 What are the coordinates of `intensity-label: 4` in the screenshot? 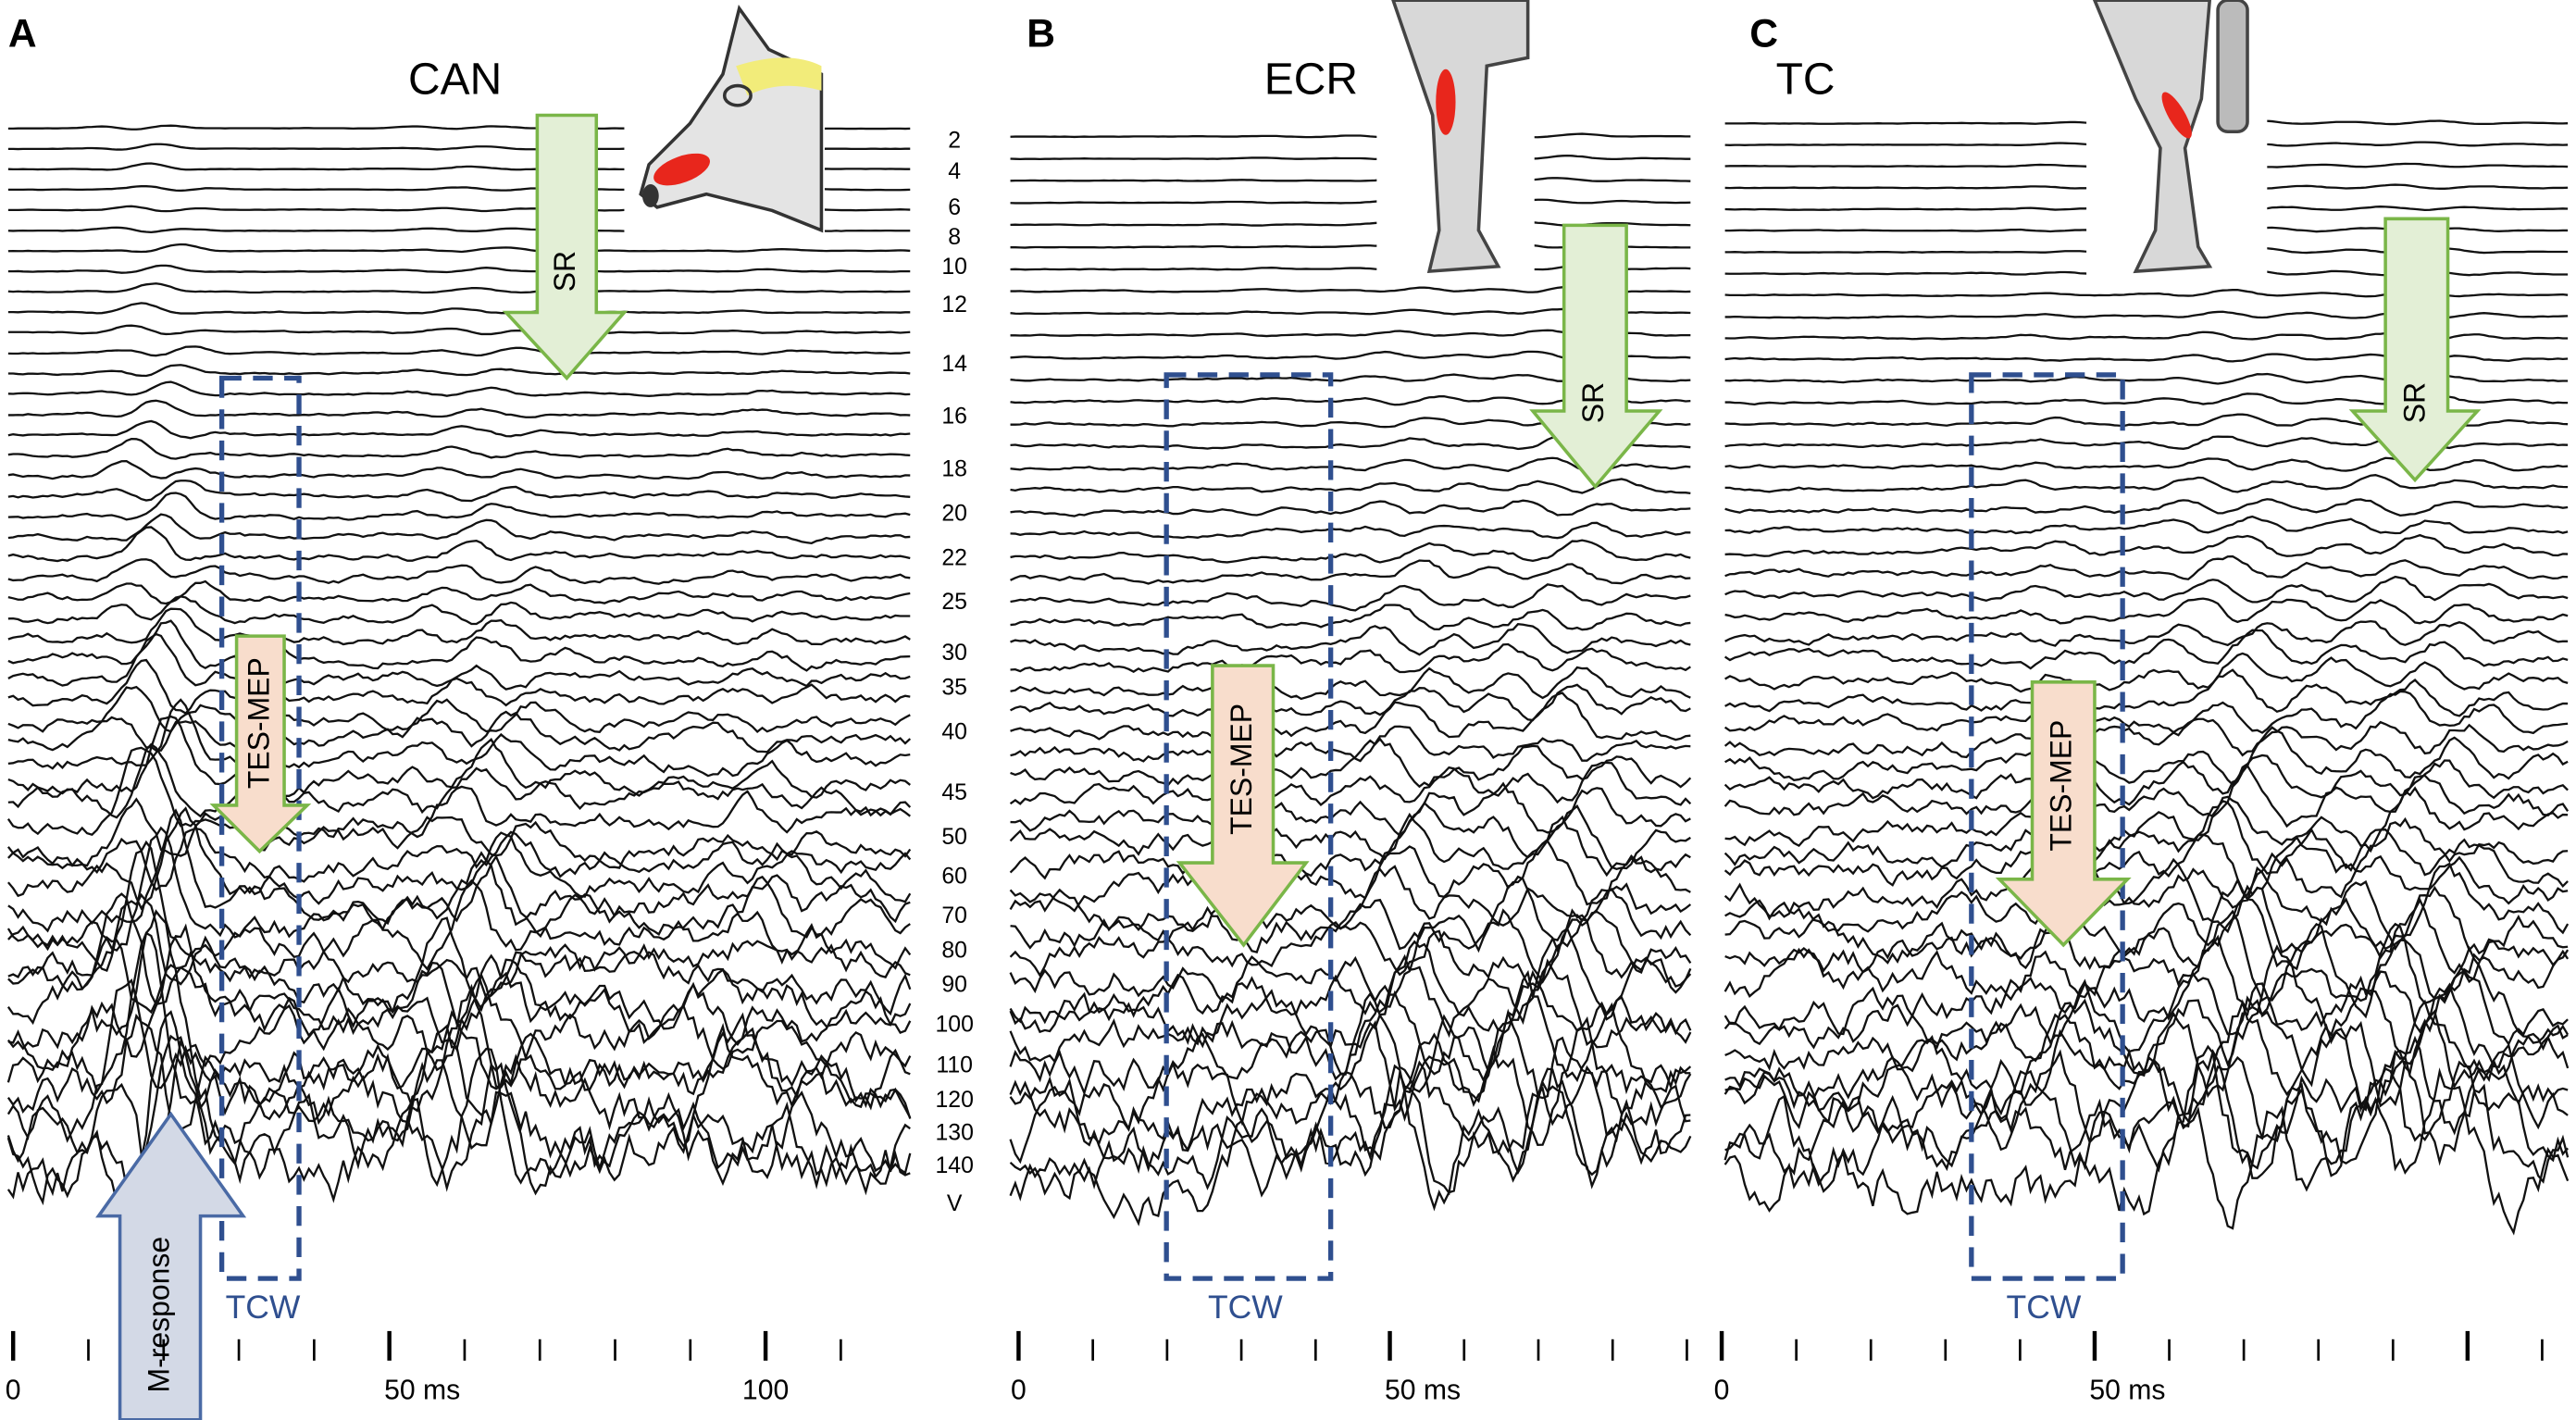 It's located at (954, 171).